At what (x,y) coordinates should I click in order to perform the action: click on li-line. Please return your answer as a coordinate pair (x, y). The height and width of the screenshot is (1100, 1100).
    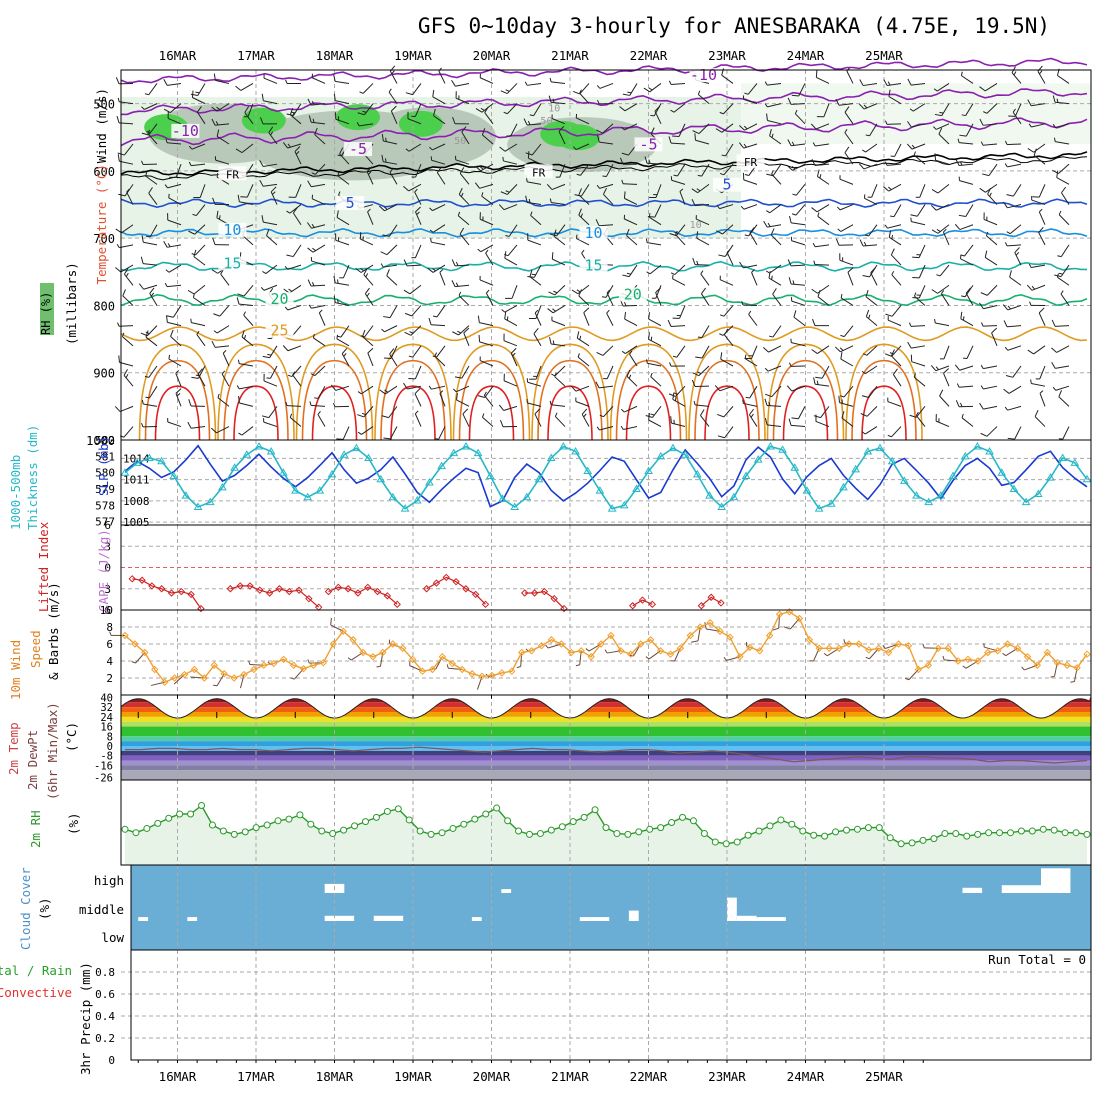
    Looking at the image, I should click on (275, 596).